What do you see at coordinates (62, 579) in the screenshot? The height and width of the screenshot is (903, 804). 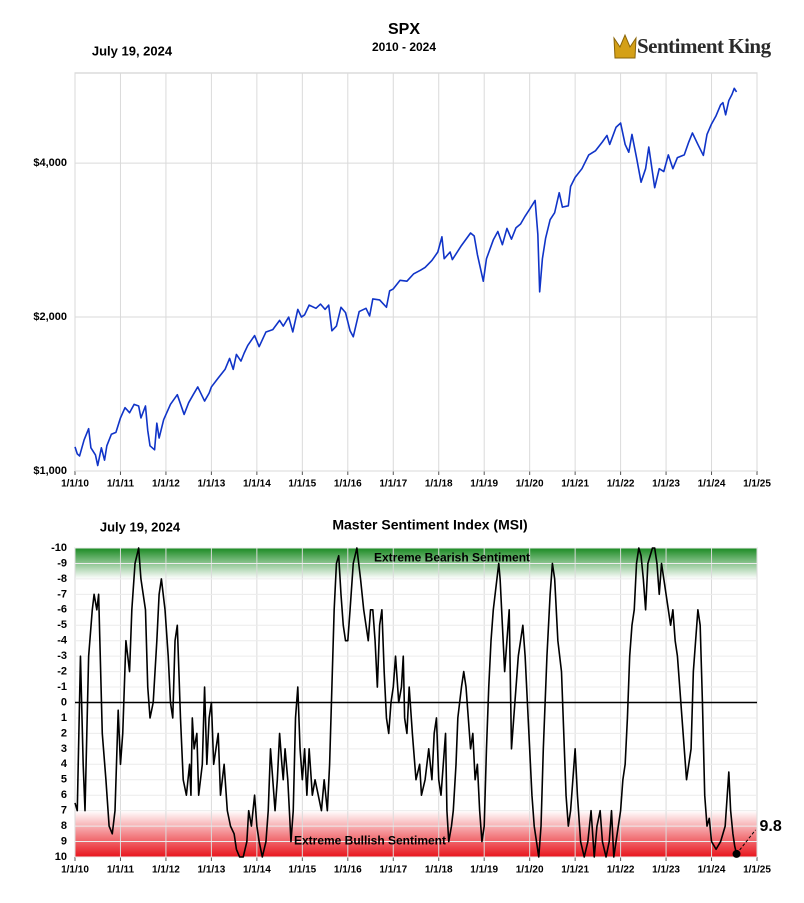 I see `y-tick-label: -8` at bounding box center [62, 579].